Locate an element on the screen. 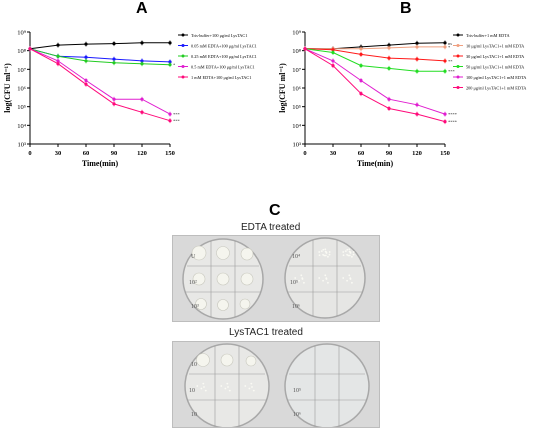  legend-label: 1 mM EDTA+100 μg/ml LysTAC1 is located at coordinates (221, 77).